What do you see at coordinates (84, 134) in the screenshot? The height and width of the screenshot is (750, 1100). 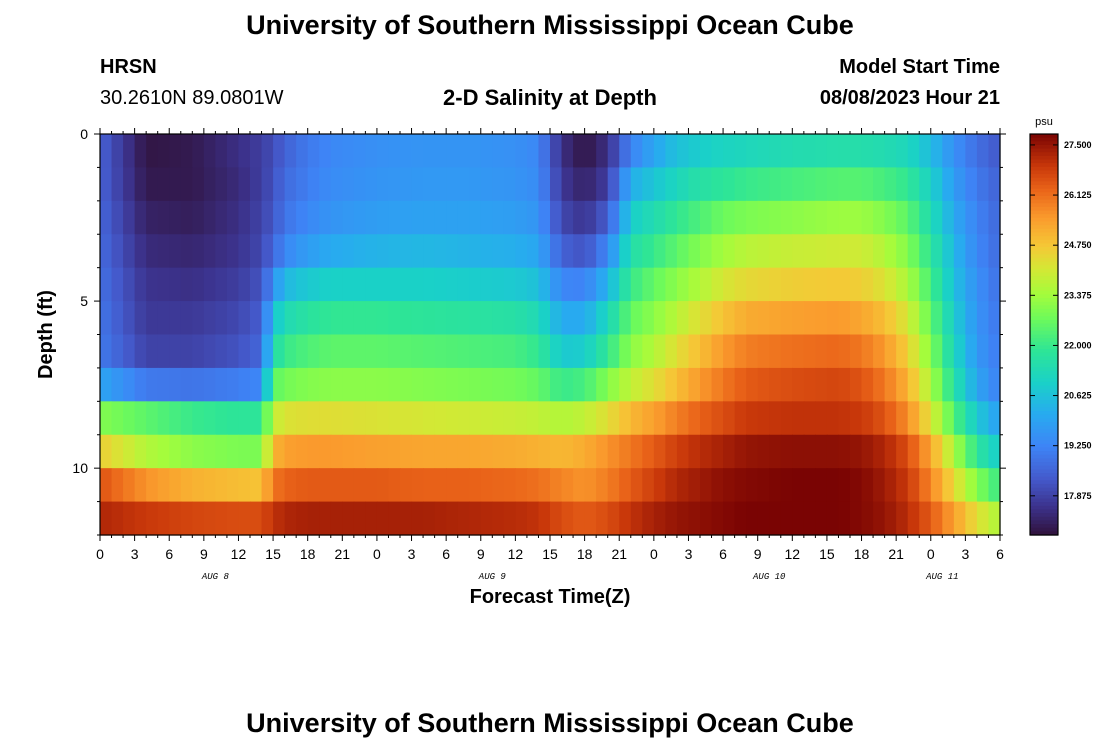 I see `y-tick-label: 0` at bounding box center [84, 134].